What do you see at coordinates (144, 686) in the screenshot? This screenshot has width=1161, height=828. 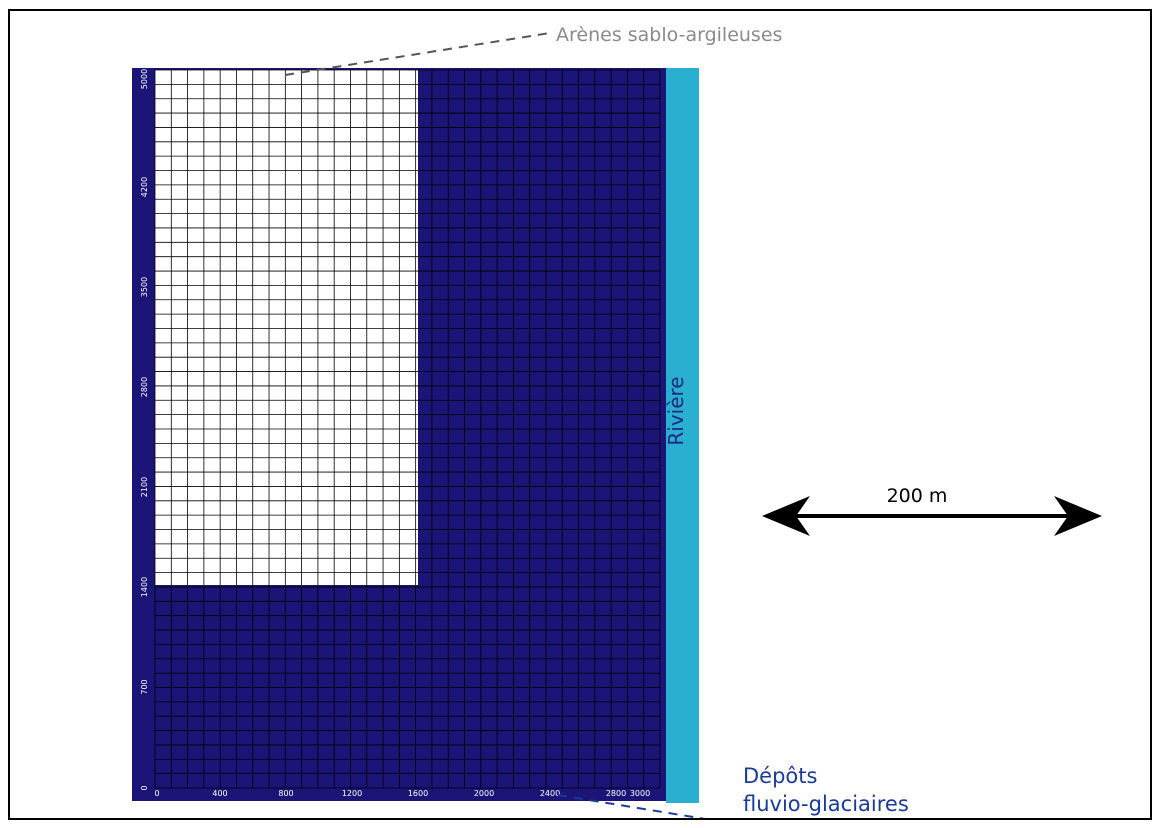 I see `y-tick-label: 700` at bounding box center [144, 686].